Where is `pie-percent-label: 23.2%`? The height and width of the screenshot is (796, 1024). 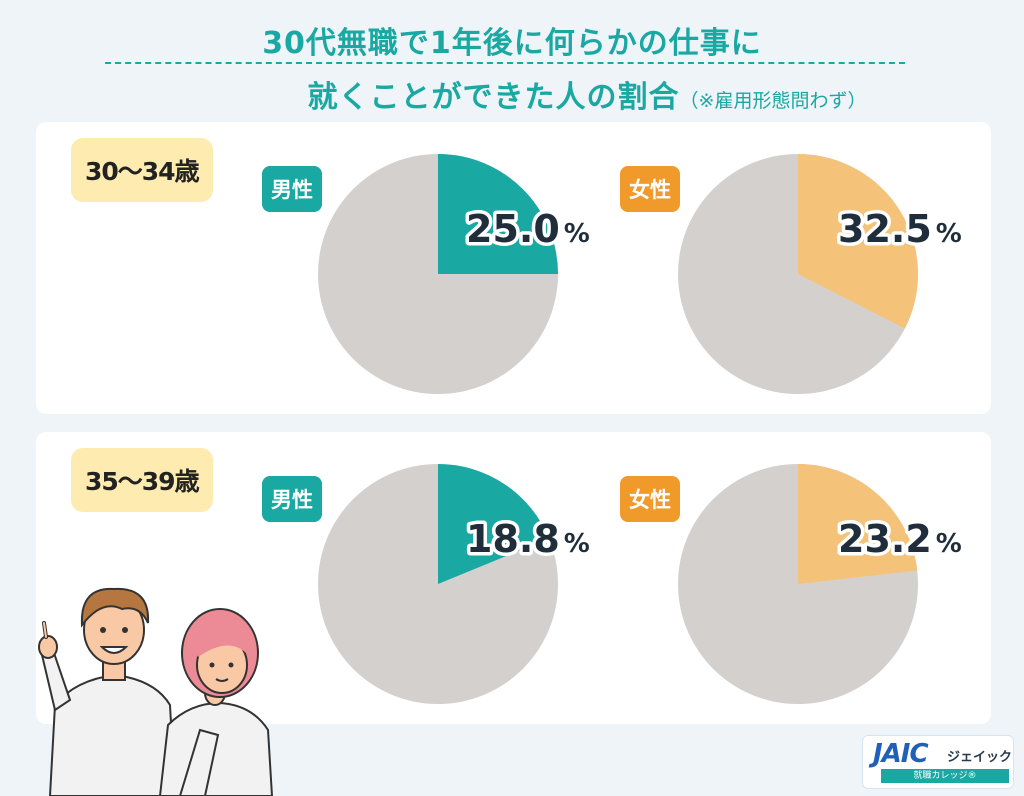
pie-percent-label: 23.2% is located at coordinates (900, 539).